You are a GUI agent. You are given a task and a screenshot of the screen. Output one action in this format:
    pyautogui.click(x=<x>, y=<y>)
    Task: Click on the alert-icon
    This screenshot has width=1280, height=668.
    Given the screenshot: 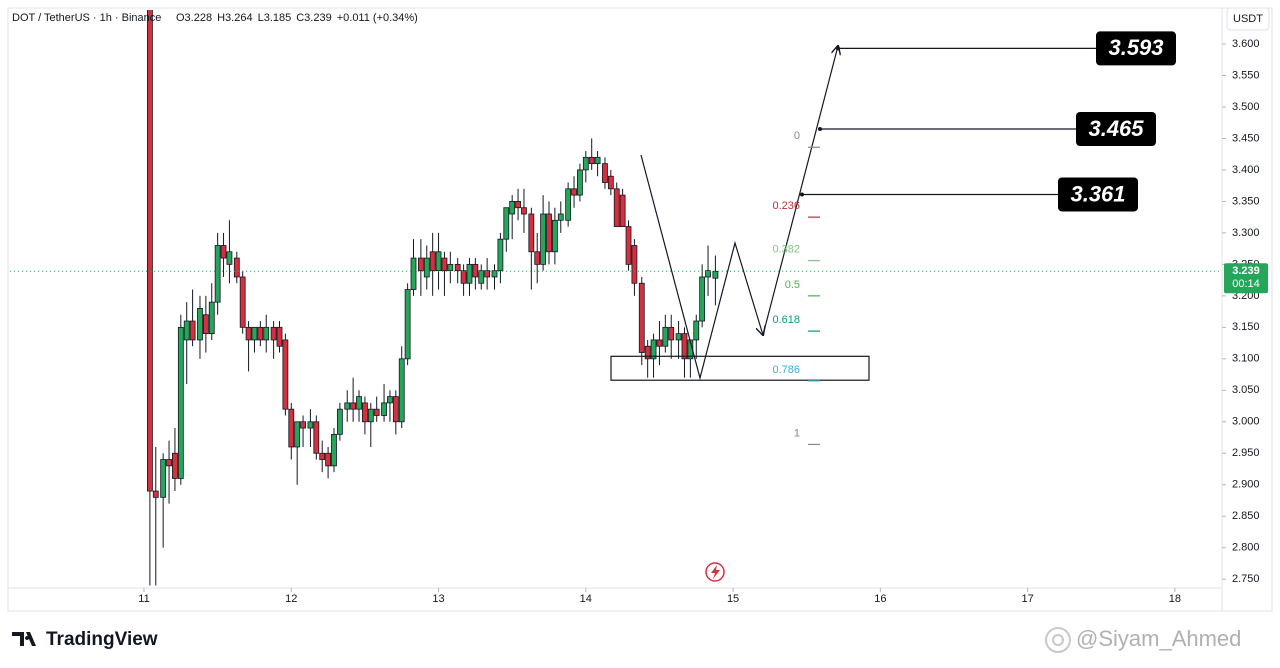 What is the action you would take?
    pyautogui.click(x=715, y=572)
    